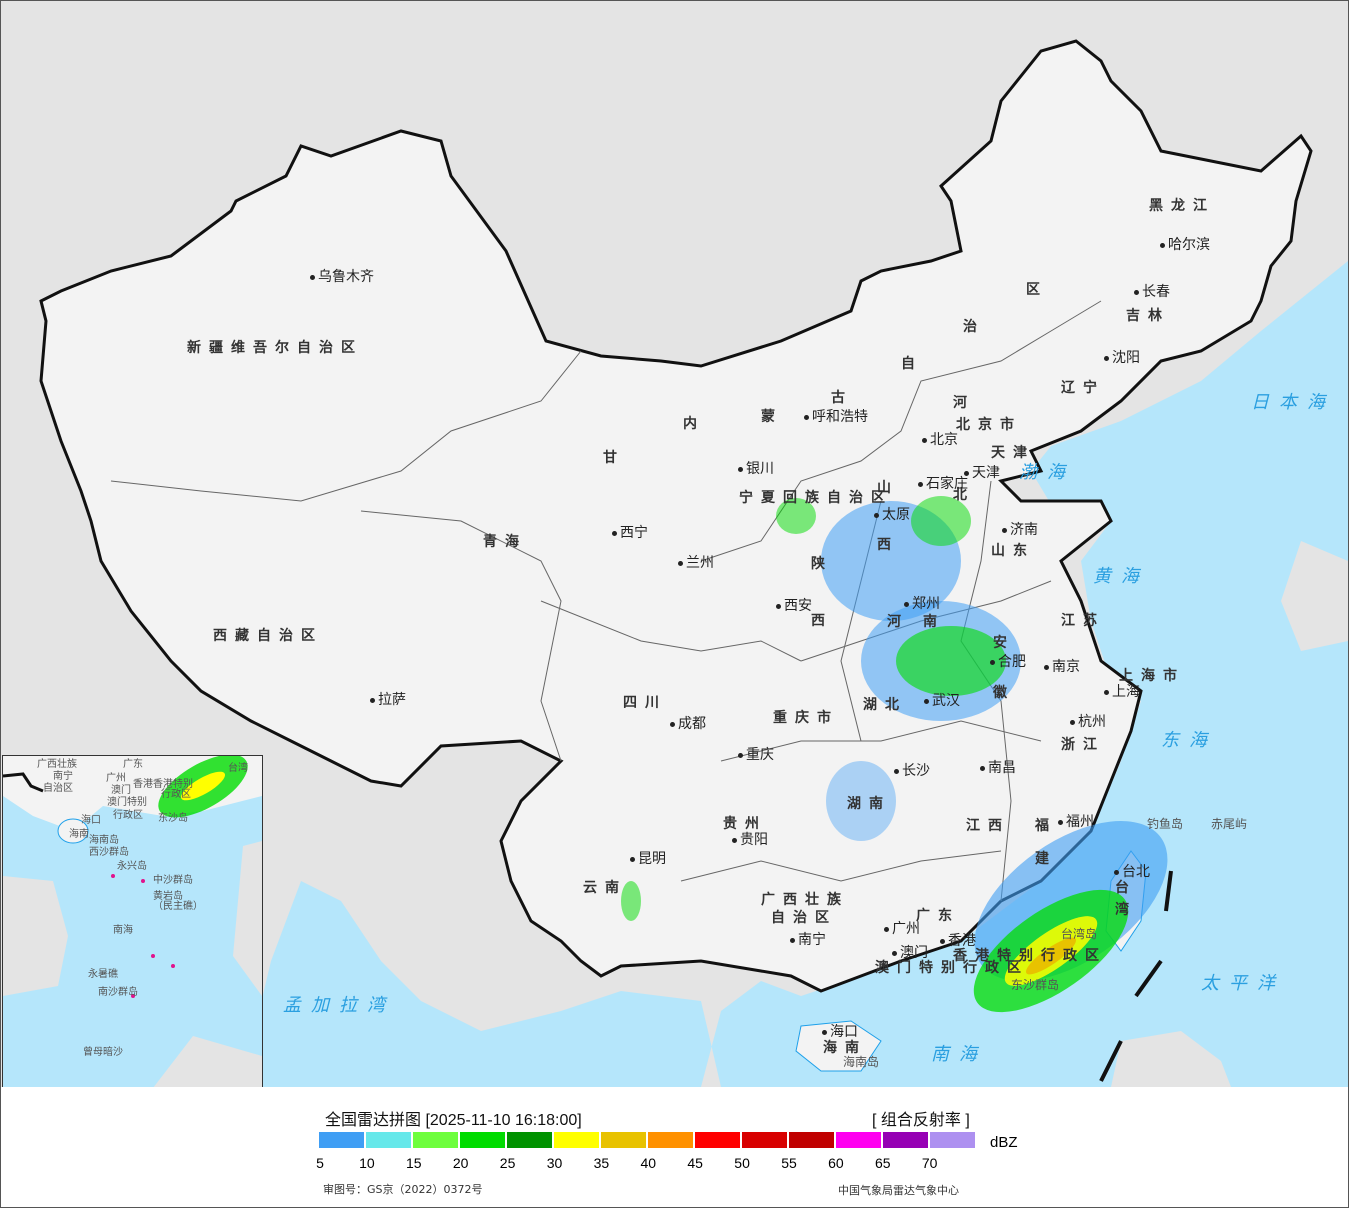 This screenshot has width=1349, height=1208. Describe the element at coordinates (178, 906) in the screenshot. I see `inset-label: （民主礁）` at that location.